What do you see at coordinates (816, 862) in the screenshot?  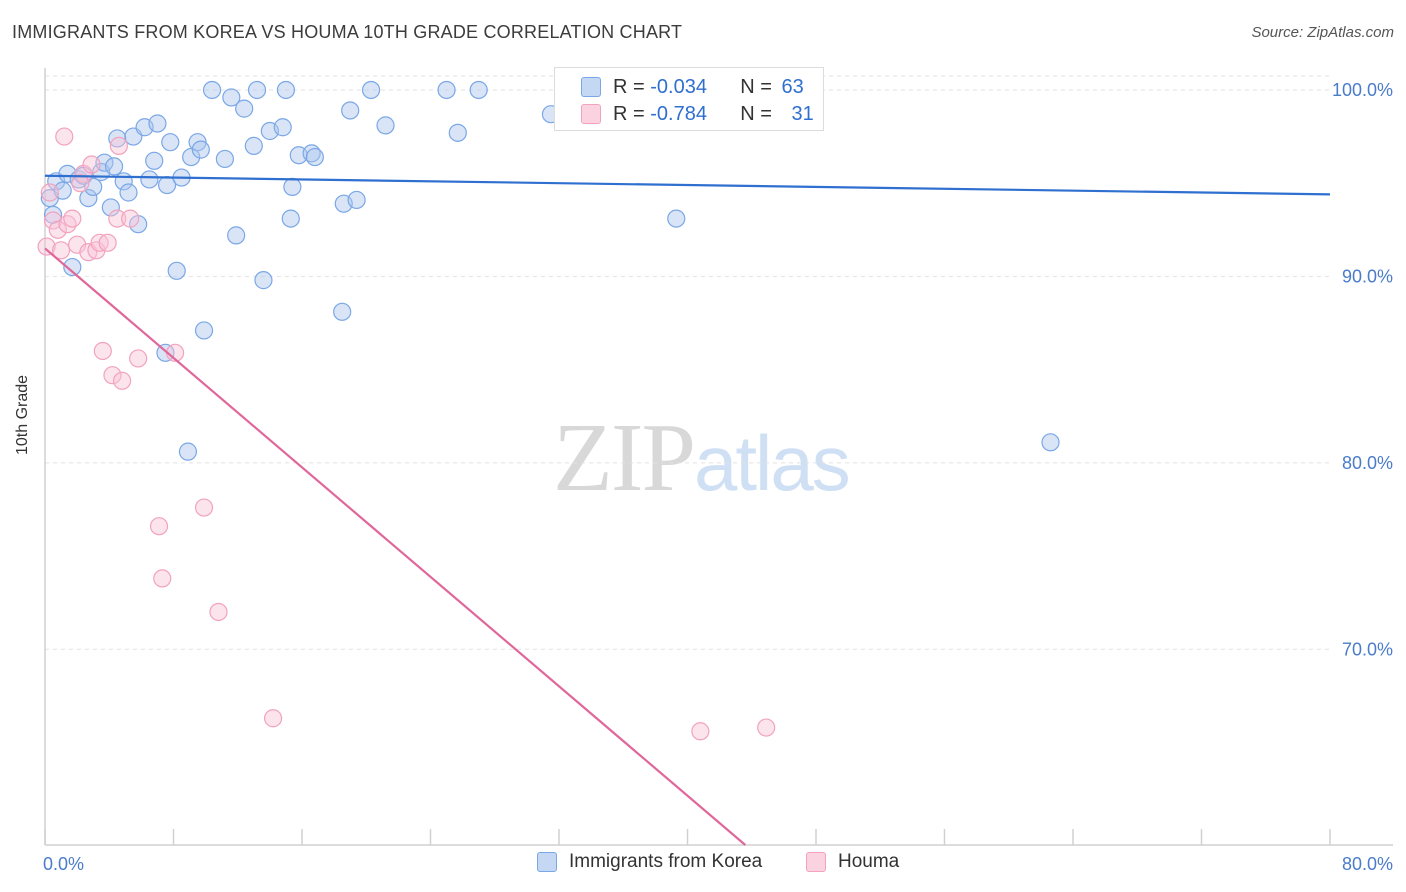 I see `bottom-legend-swatch-houma` at bounding box center [816, 862].